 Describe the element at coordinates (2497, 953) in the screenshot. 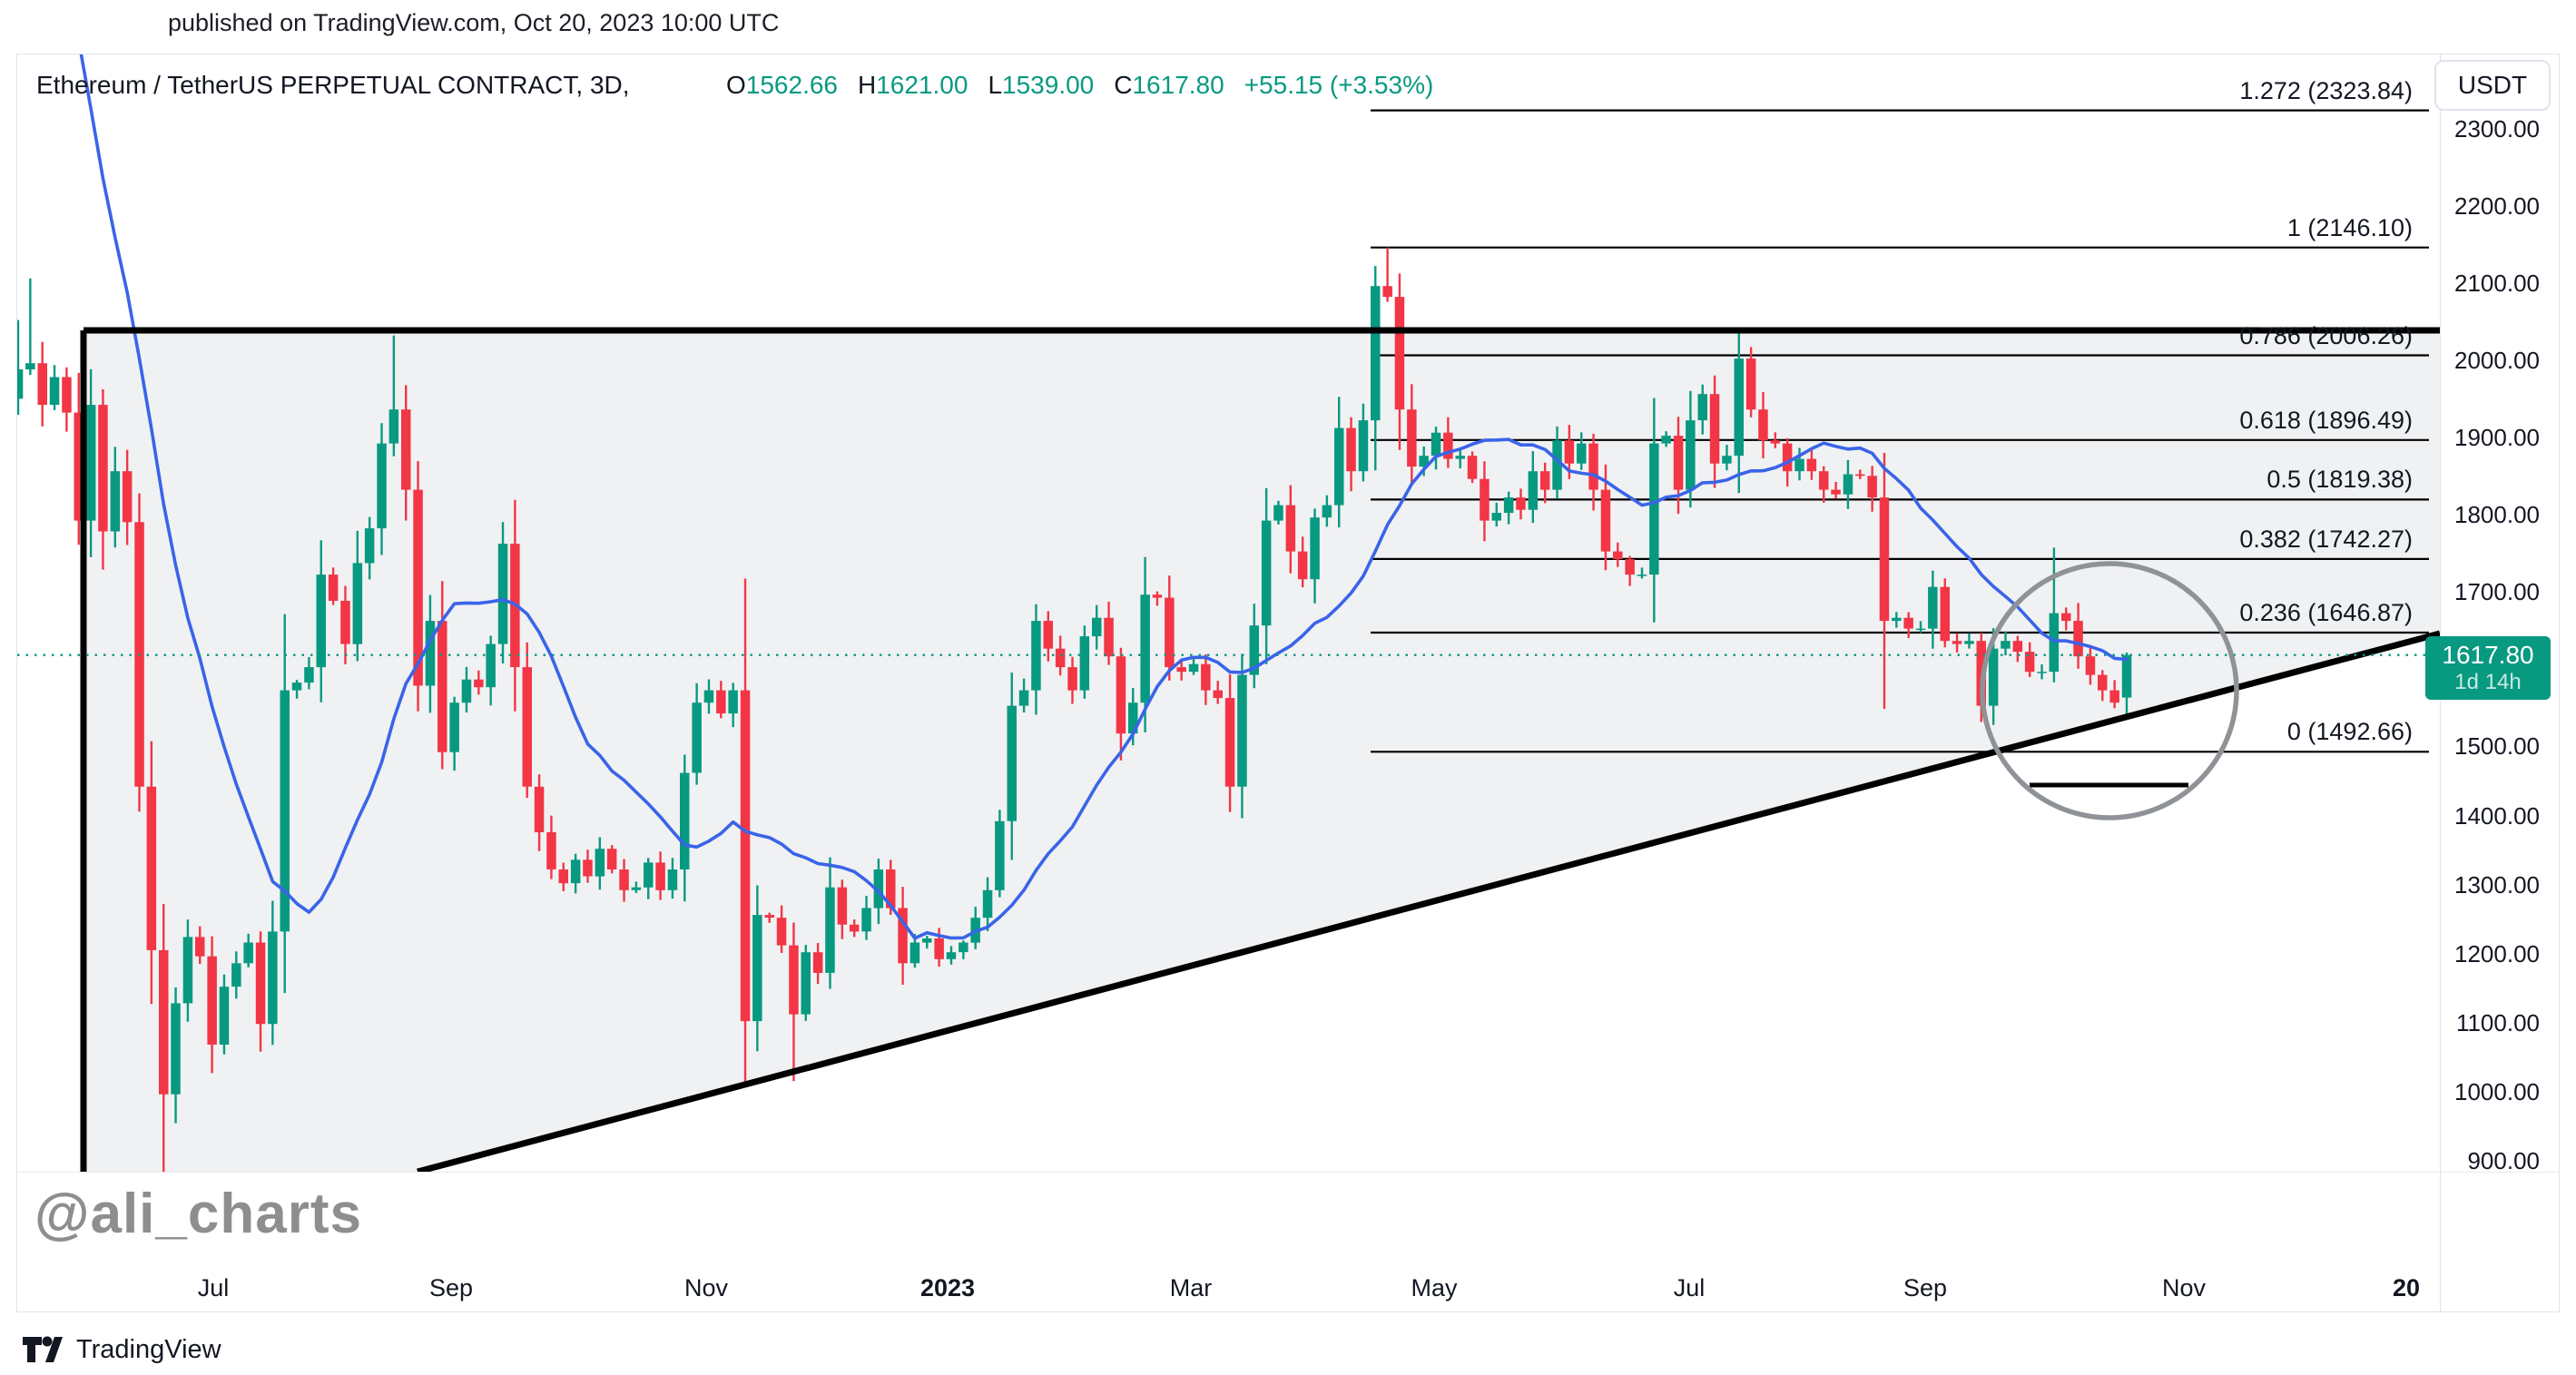

I see `price-tick: 1200.00` at that location.